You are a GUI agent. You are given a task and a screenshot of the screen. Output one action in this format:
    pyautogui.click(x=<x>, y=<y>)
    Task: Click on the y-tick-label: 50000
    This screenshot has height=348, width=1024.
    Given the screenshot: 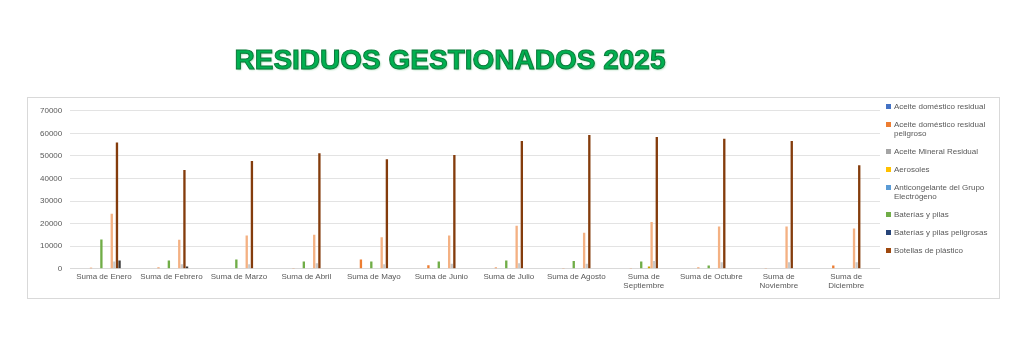 What is the action you would take?
    pyautogui.click(x=51, y=156)
    